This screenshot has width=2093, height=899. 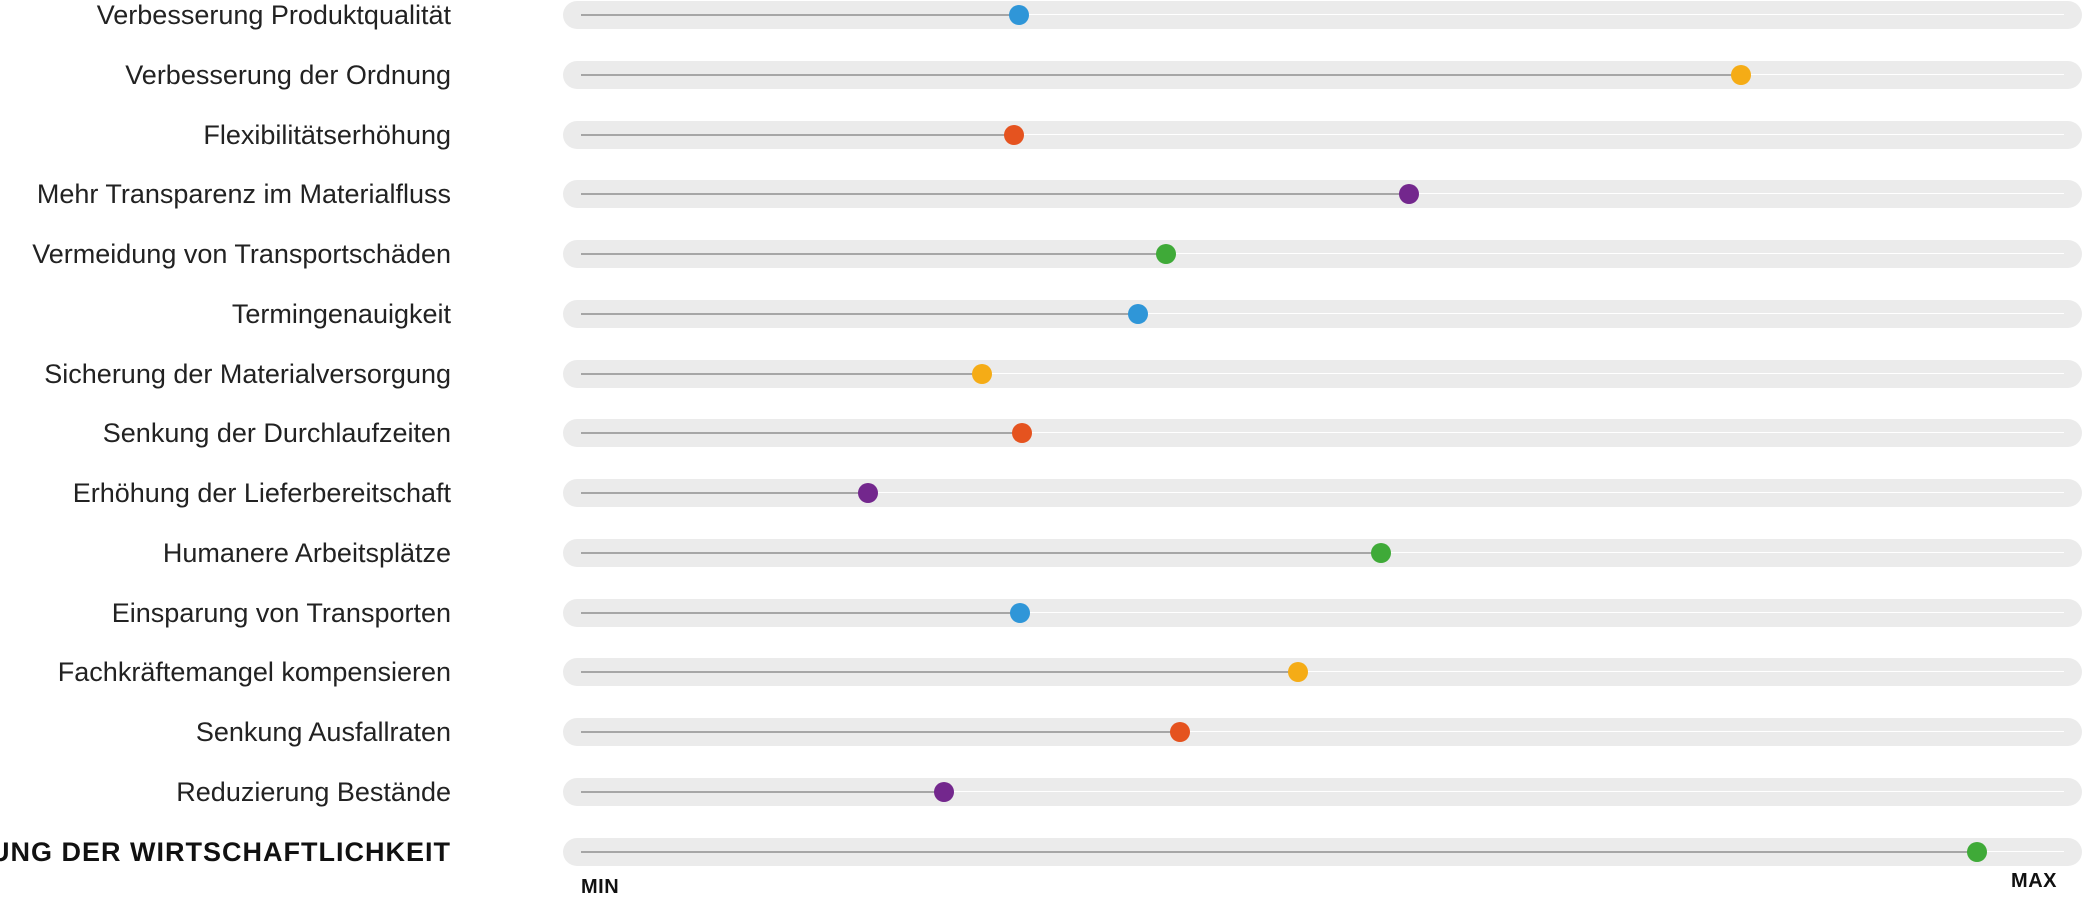 I want to click on slider-row: Senkung der Durchlaufzeiten, so click(x=1046, y=433).